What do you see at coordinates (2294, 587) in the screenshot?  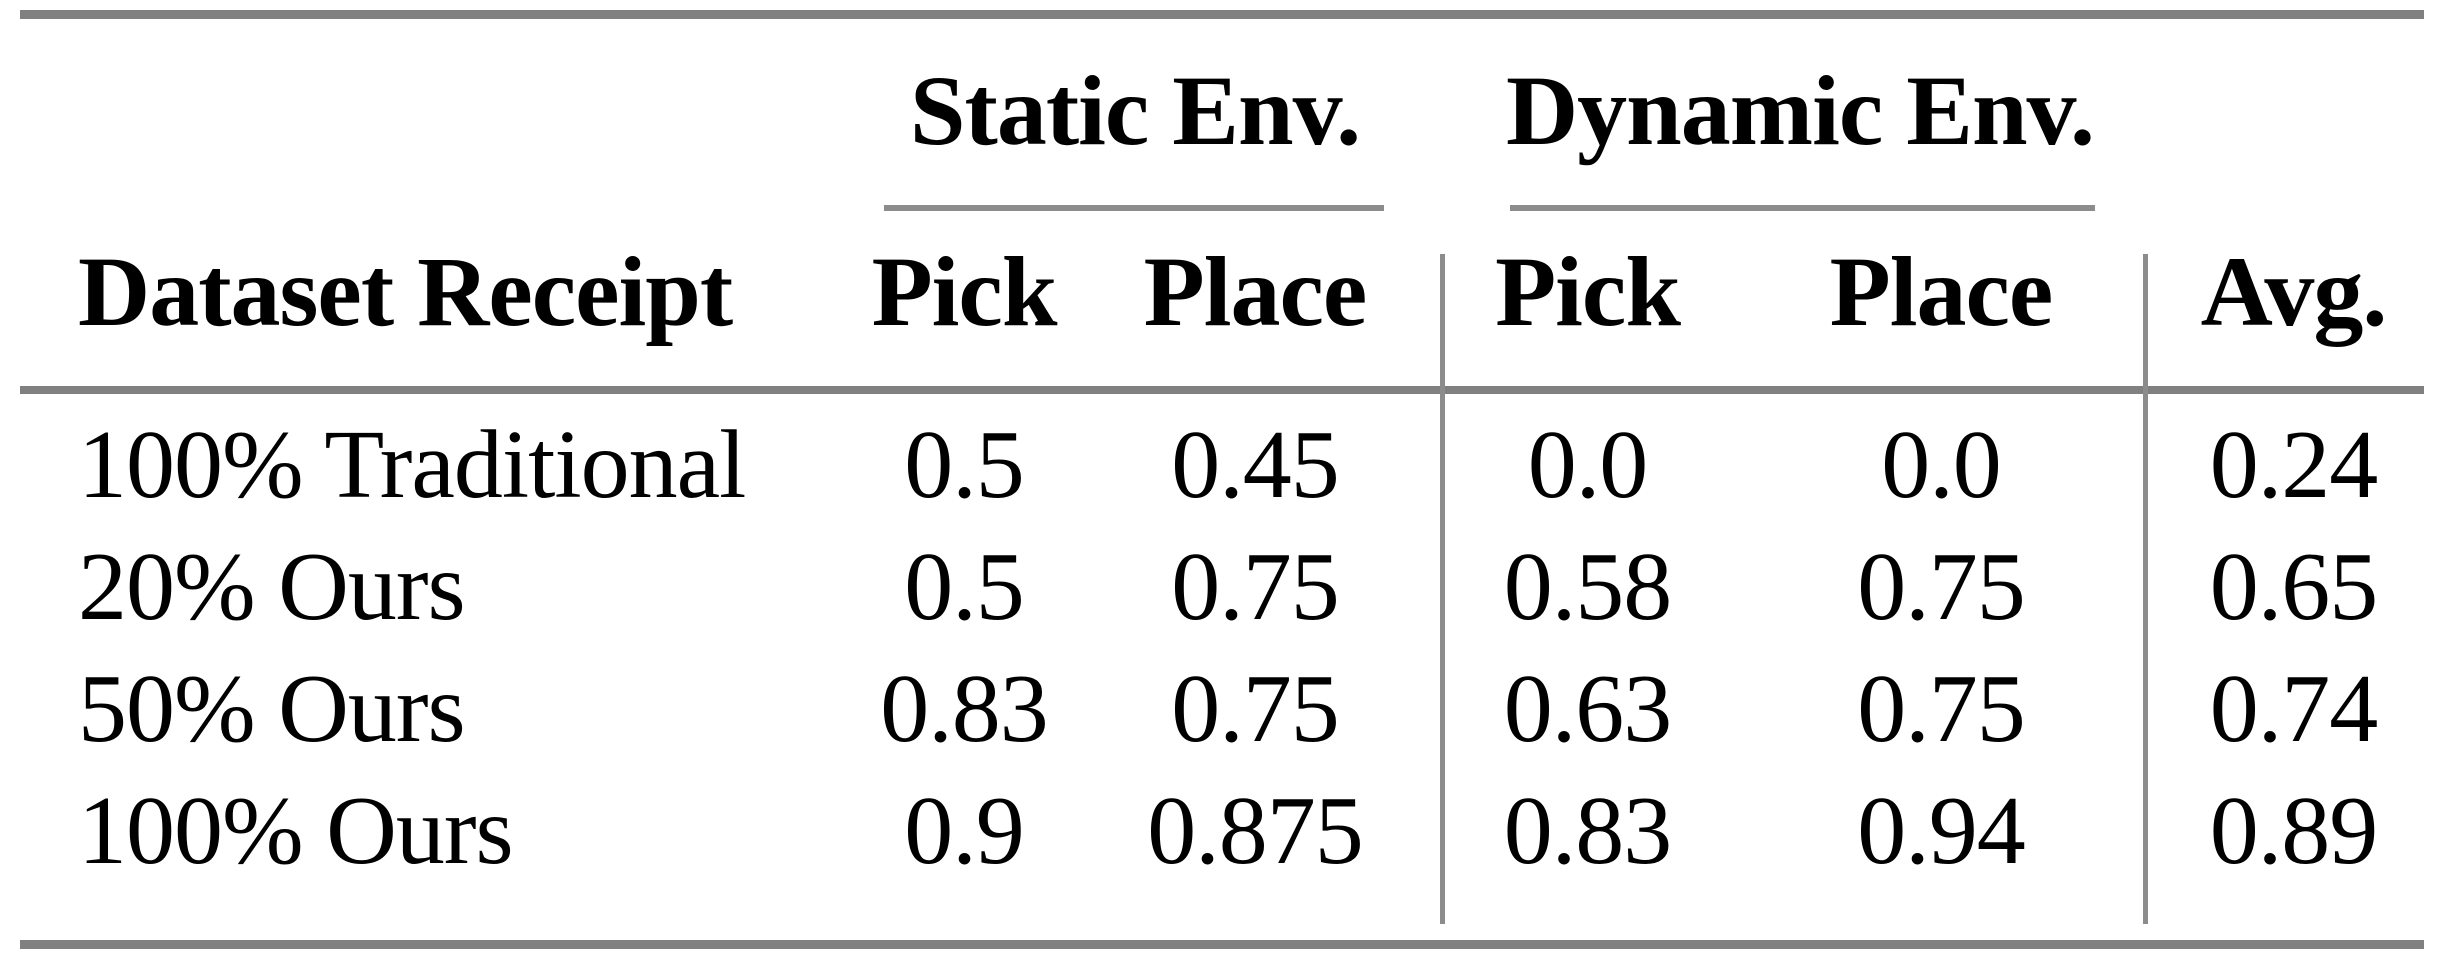 I see `cell-avg: 0.65` at bounding box center [2294, 587].